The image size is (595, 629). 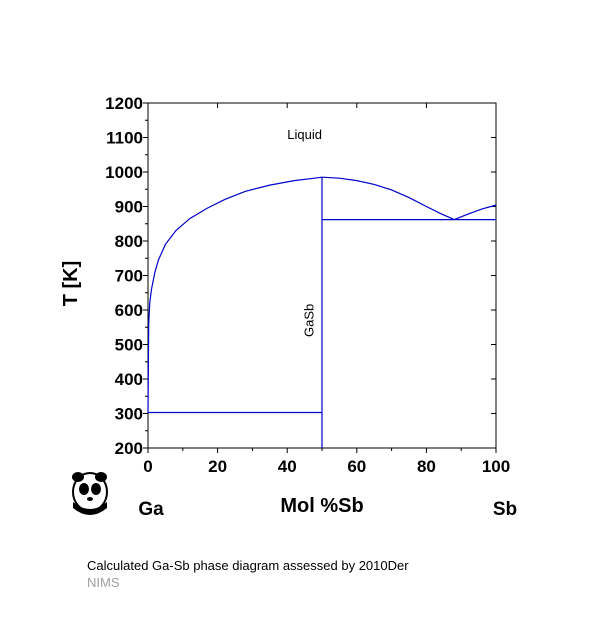 I want to click on x-tick-label: 20, so click(x=217, y=466).